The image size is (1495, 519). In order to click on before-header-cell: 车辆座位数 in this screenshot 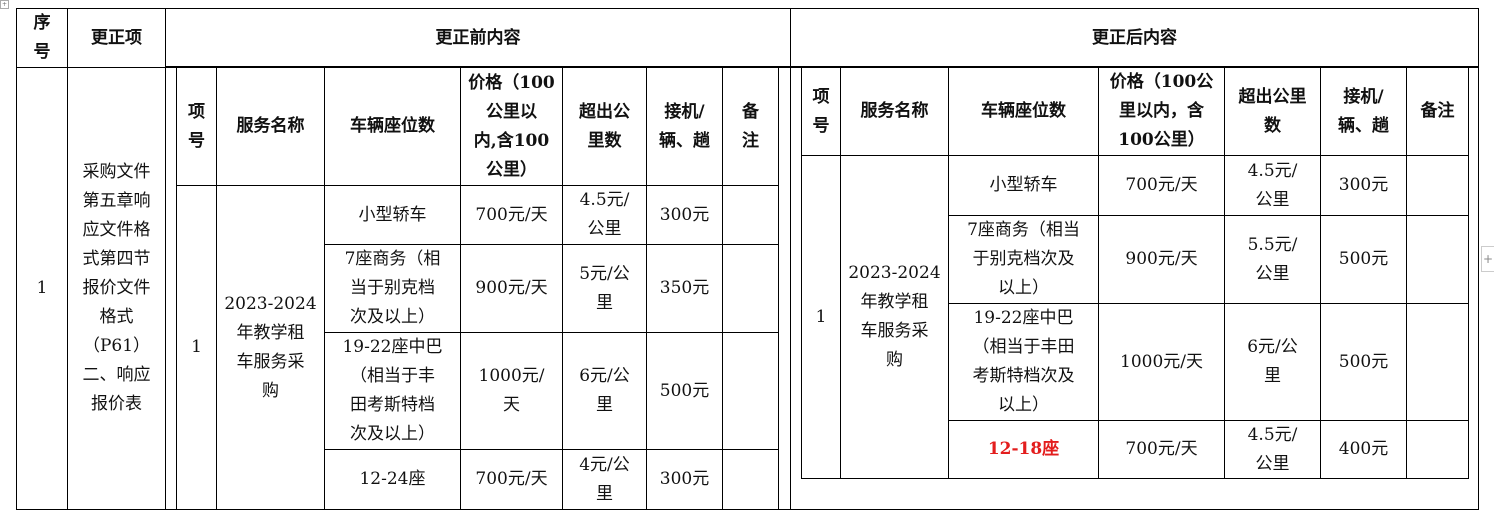, I will do `click(392, 126)`.